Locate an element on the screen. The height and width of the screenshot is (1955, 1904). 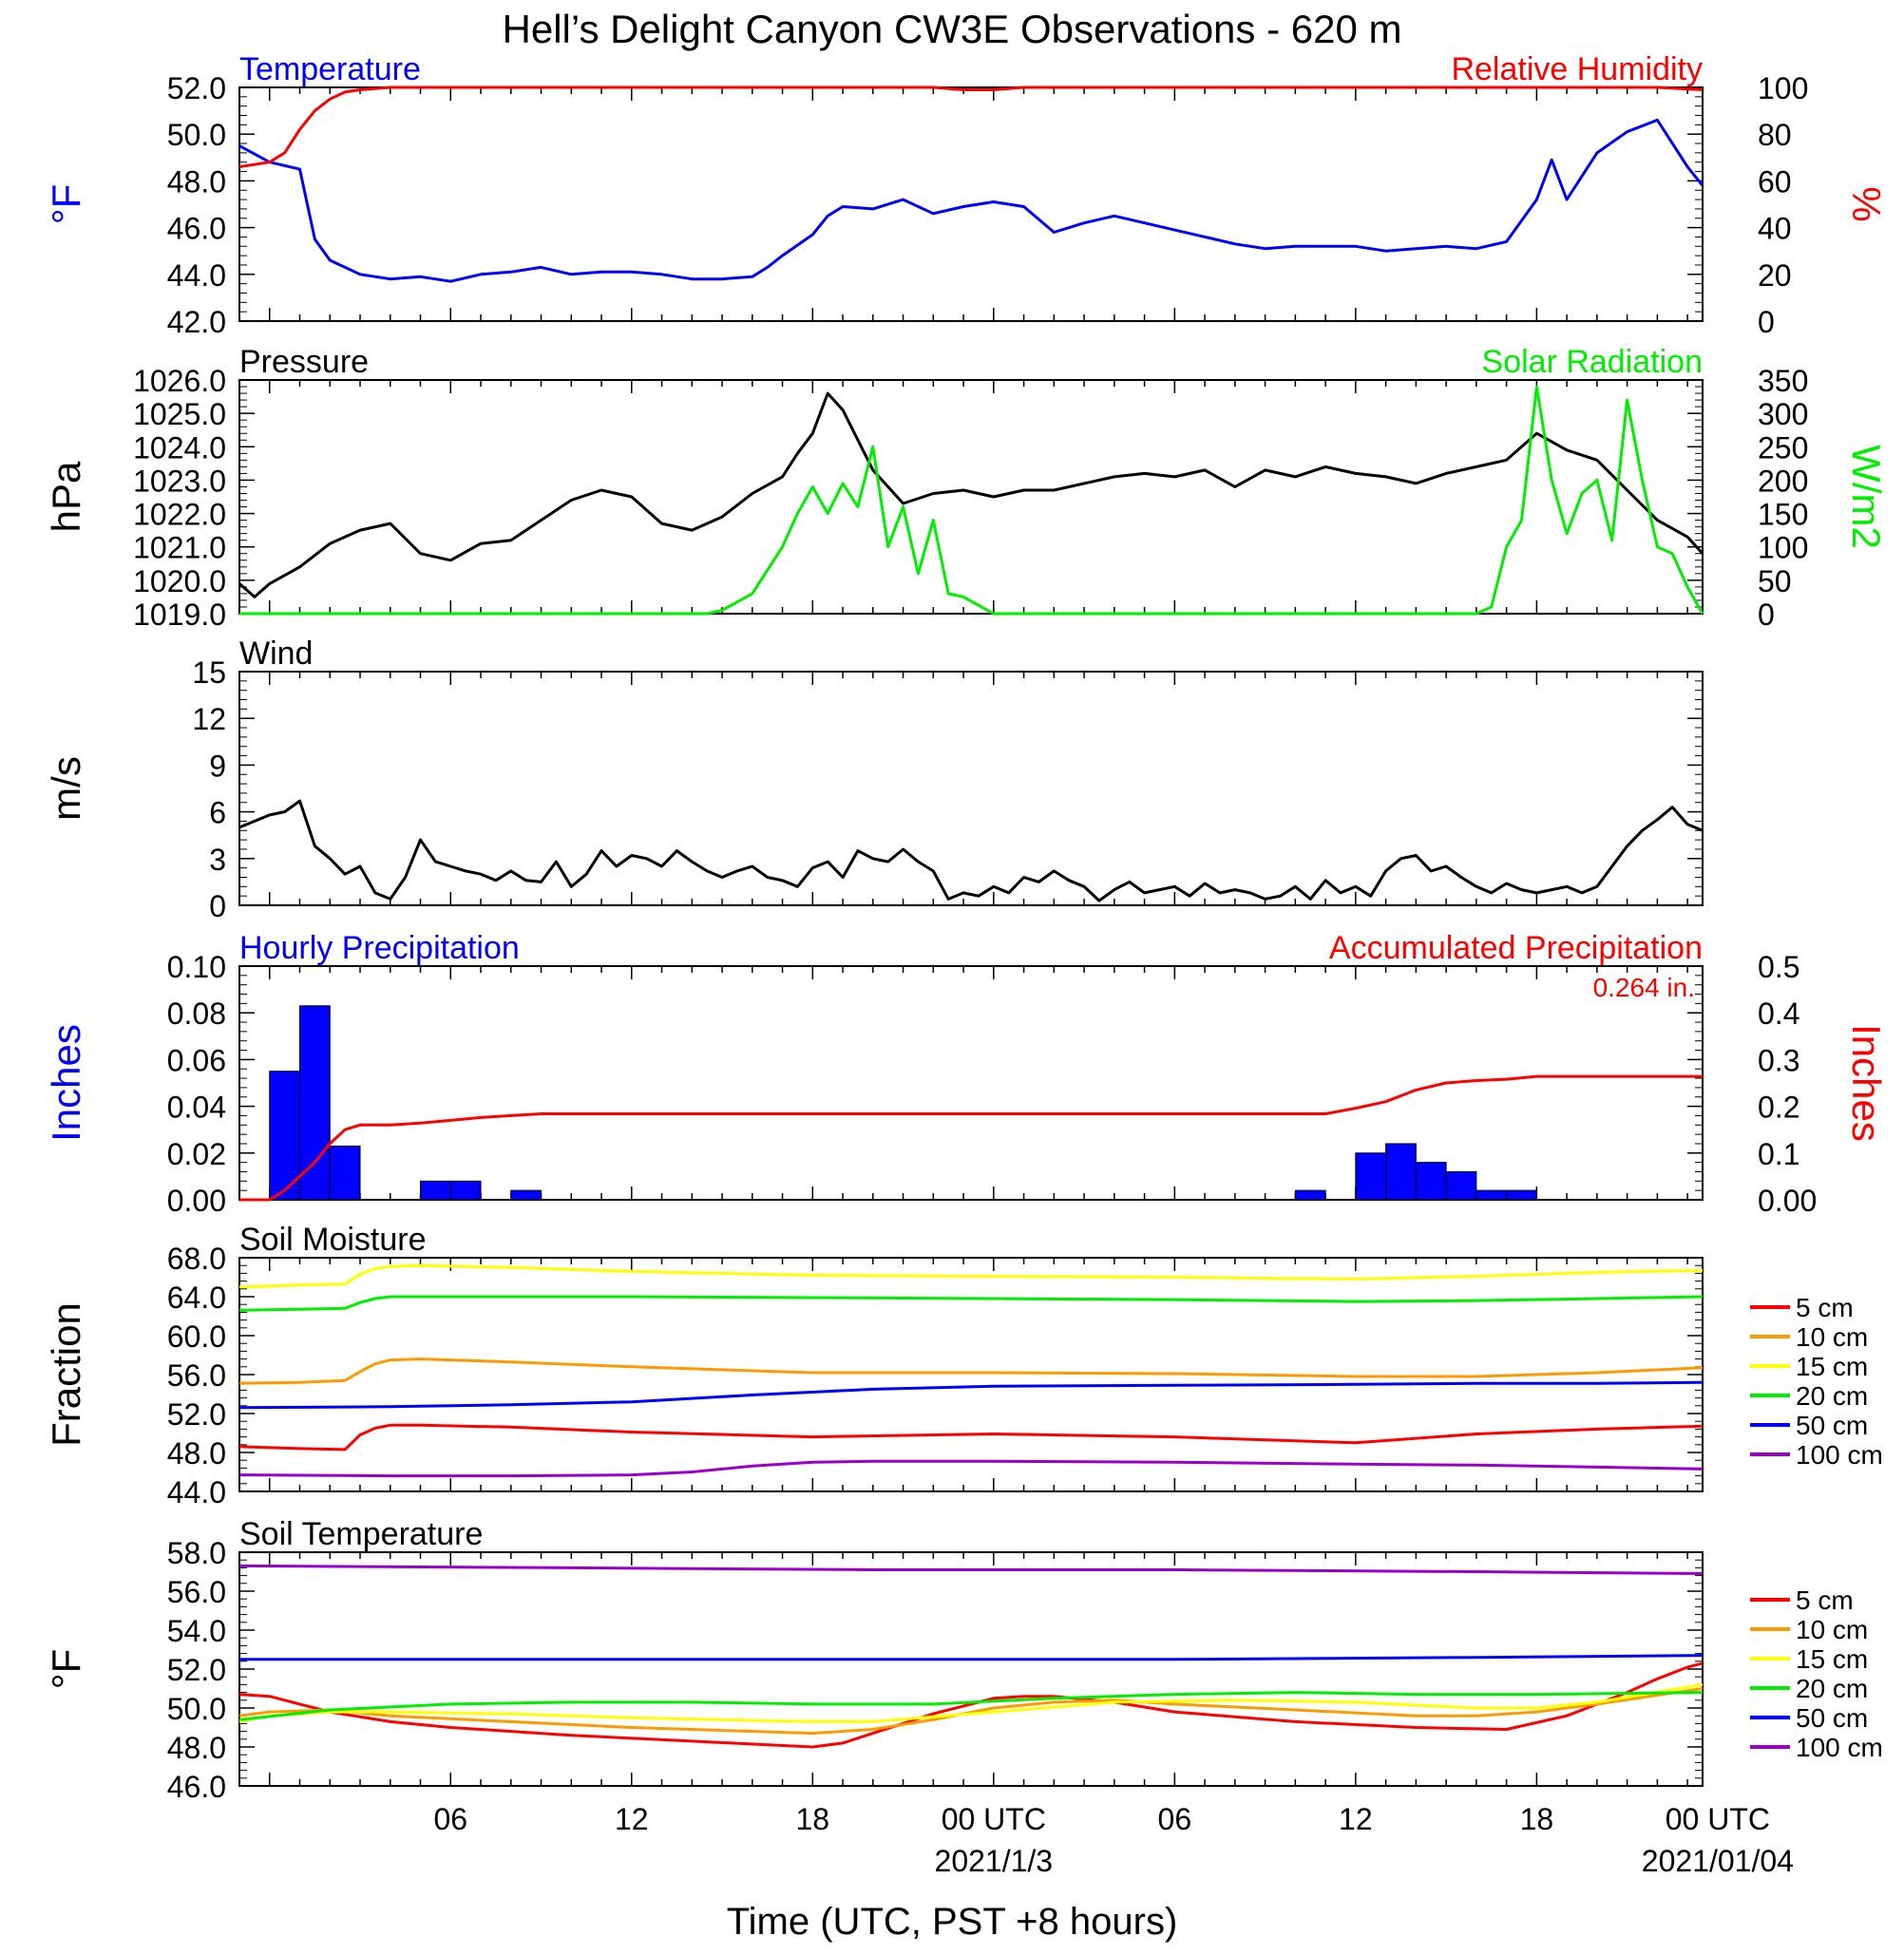
panel-left-label: Pressure is located at coordinates (304, 362).